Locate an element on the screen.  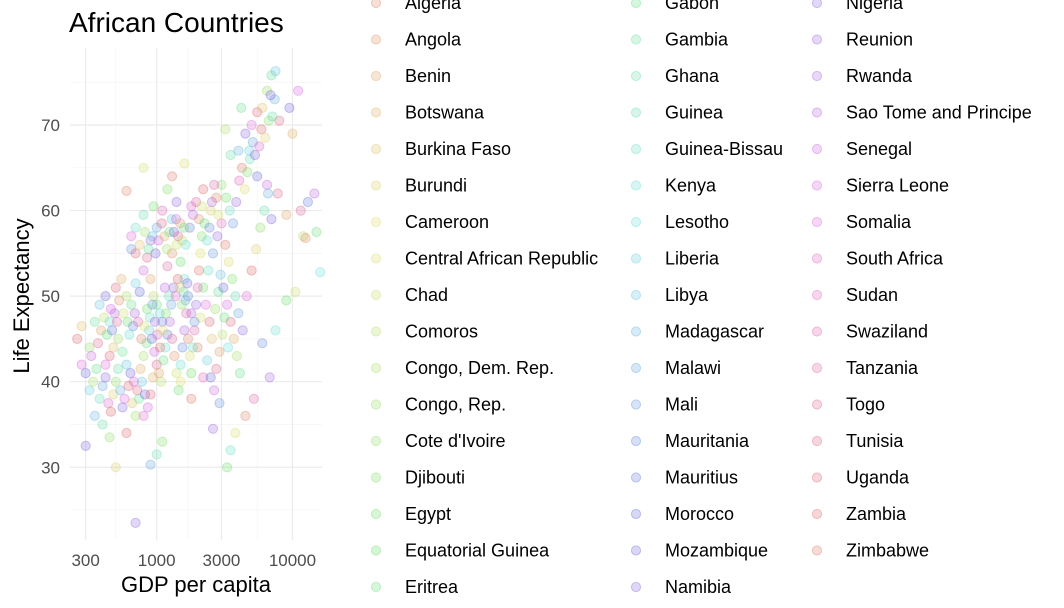
legend-label: Egypt is located at coordinates (428, 514).